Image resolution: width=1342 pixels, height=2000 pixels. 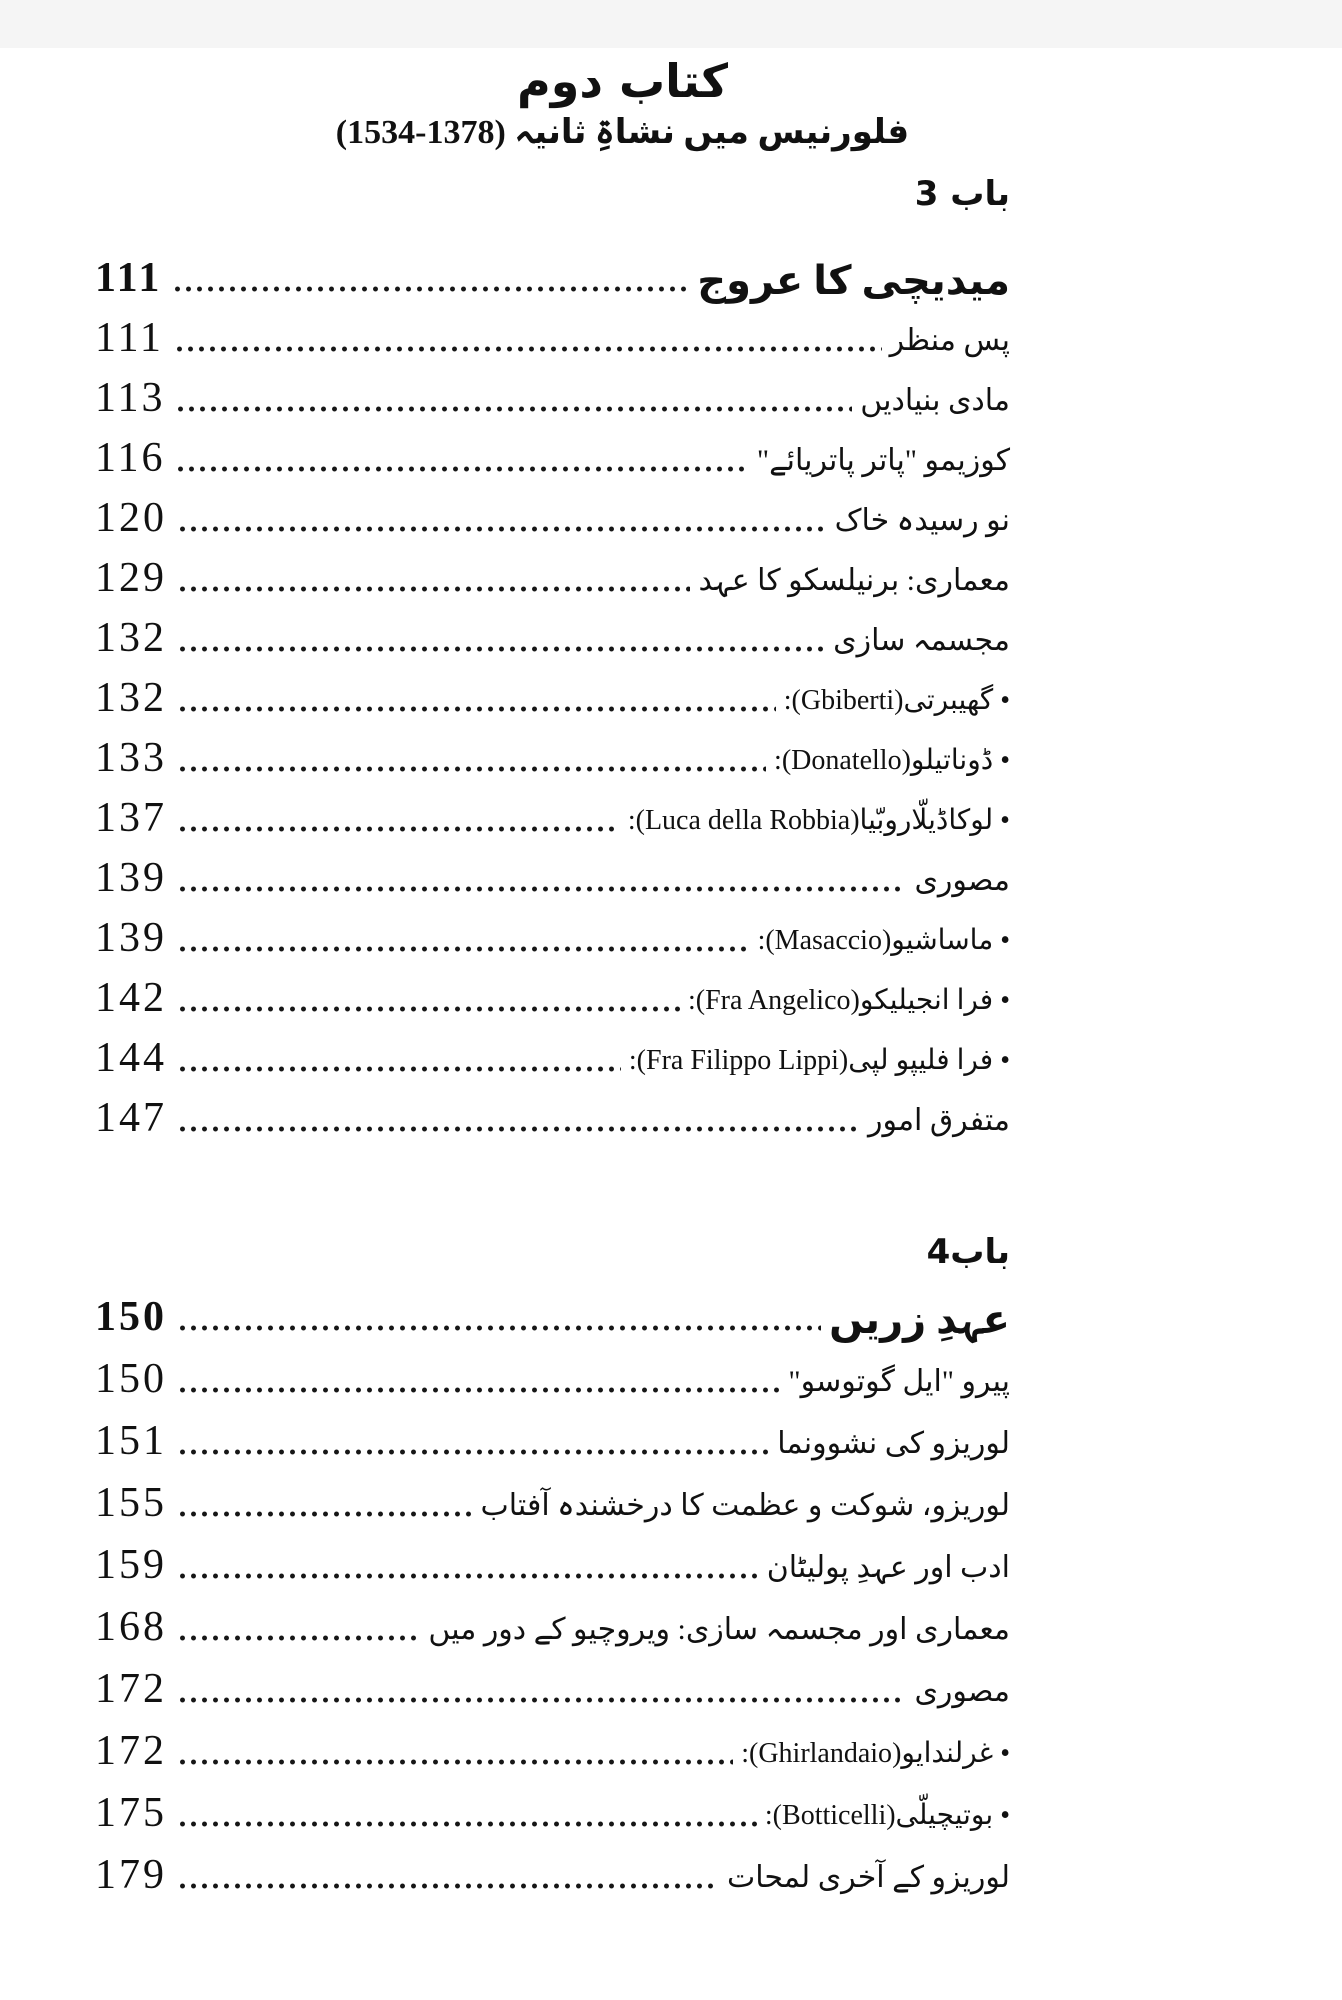 What do you see at coordinates (552, 1060) in the screenshot?
I see `toc-entry: 144 • فرا فلیپو لپی(Fra Filippo Lippi):` at bounding box center [552, 1060].